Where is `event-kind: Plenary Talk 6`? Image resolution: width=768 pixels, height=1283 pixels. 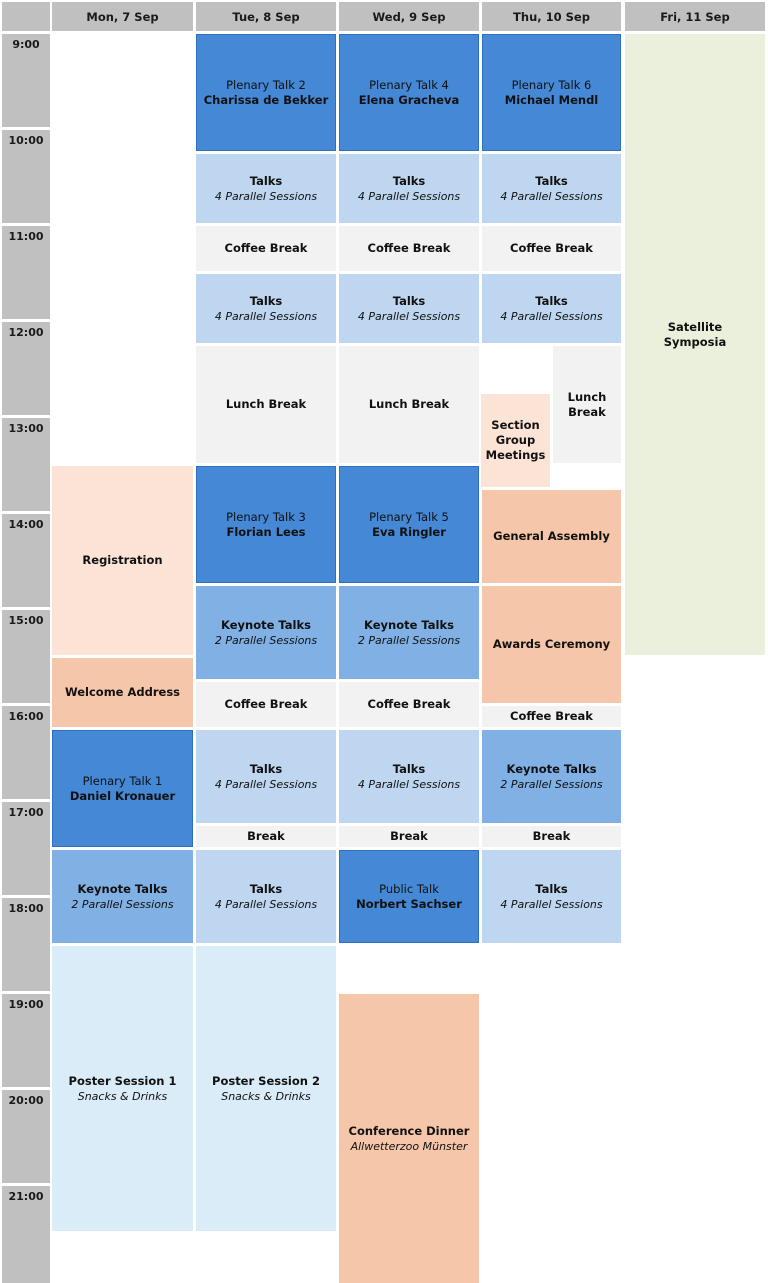
event-kind: Plenary Talk 6 is located at coordinates (551, 84).